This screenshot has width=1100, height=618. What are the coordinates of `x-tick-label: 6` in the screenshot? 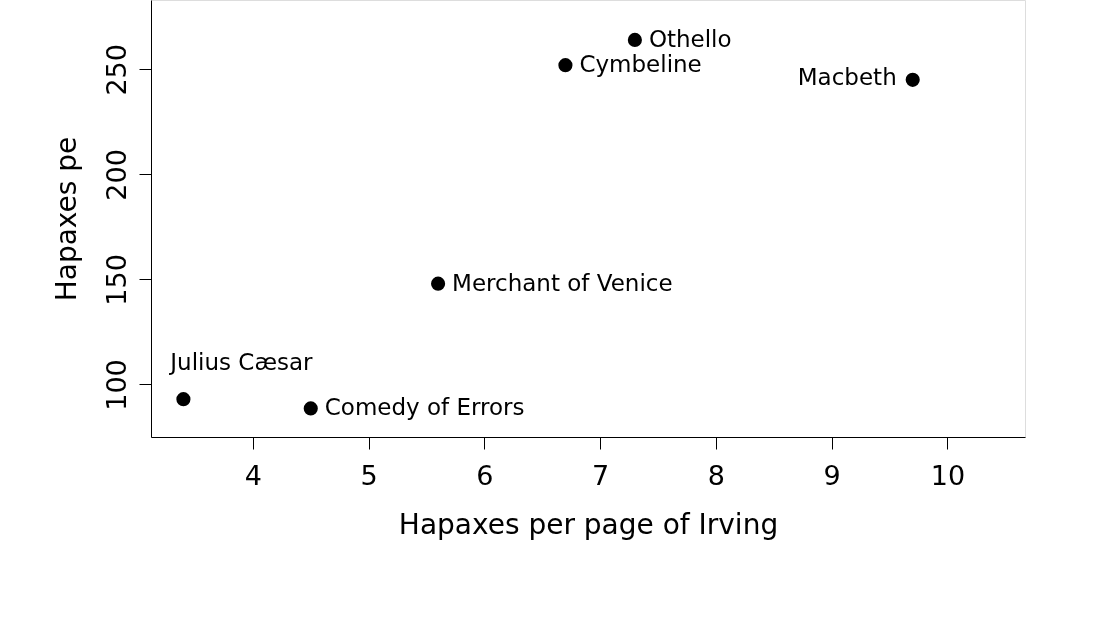 It's located at (485, 475).